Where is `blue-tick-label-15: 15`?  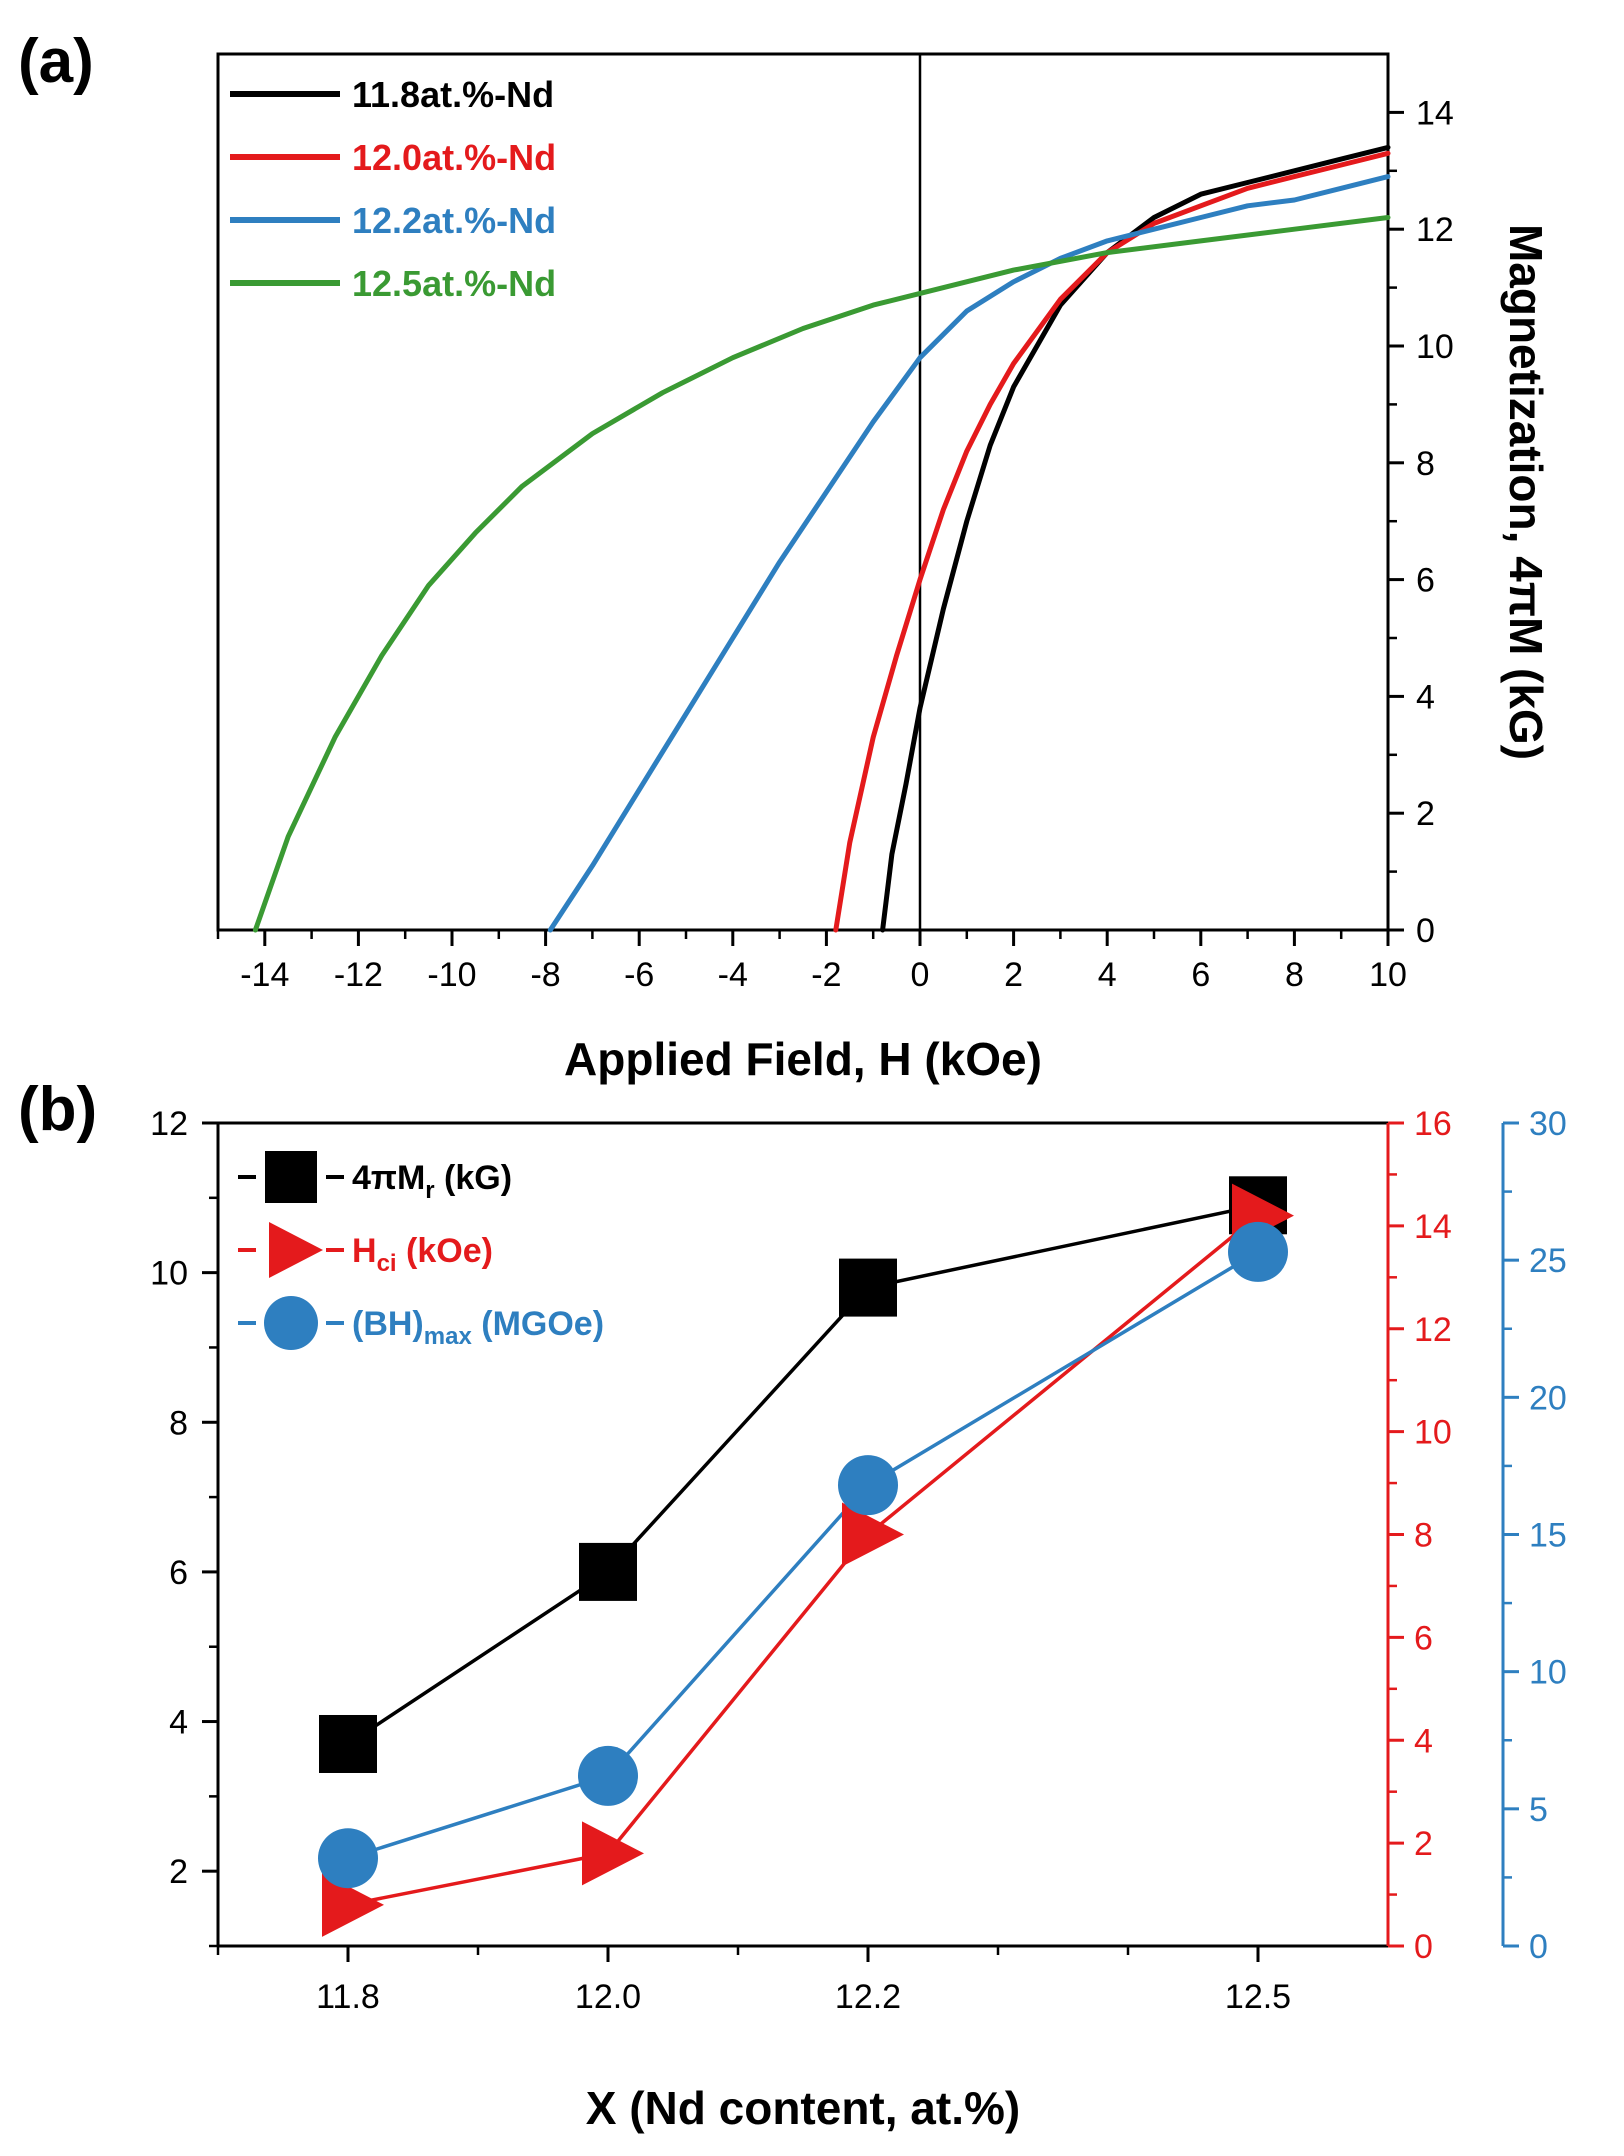 blue-tick-label-15: 15 is located at coordinates (1548, 1536).